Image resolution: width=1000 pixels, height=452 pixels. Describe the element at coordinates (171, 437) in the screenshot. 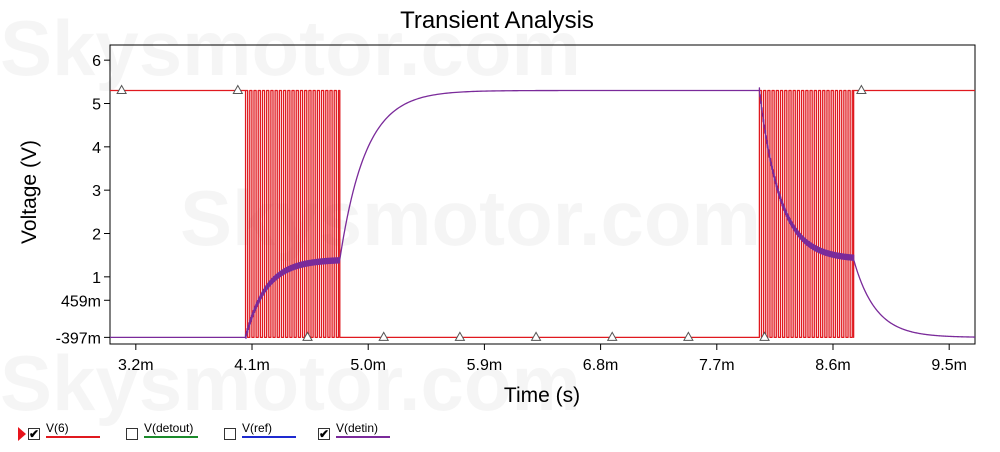

I see `legend-swatch-vdetout` at that location.